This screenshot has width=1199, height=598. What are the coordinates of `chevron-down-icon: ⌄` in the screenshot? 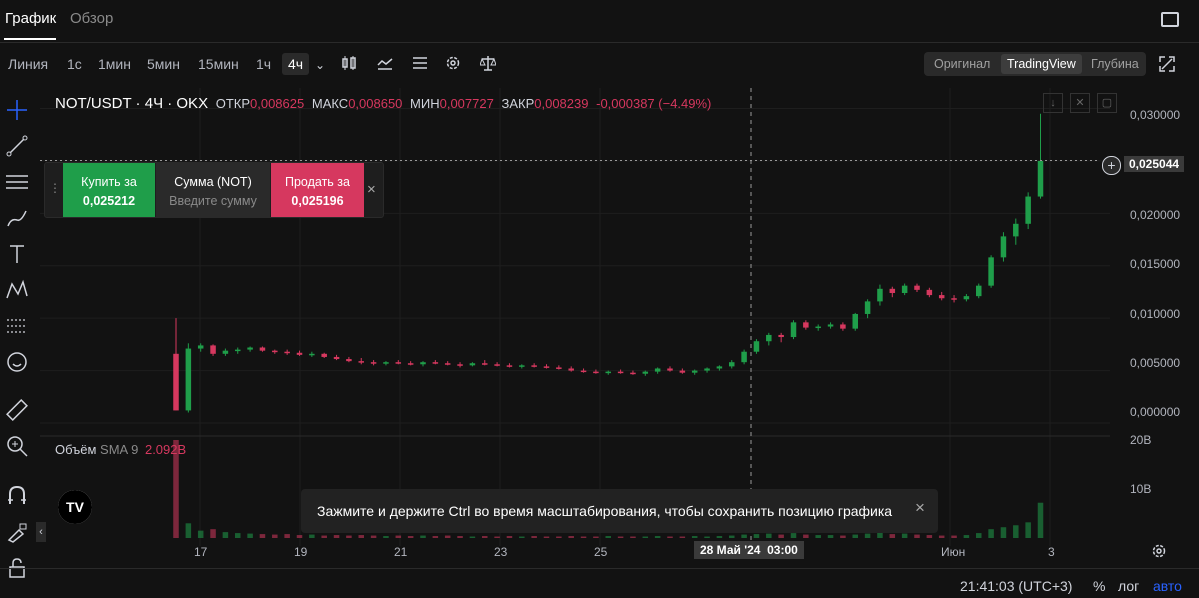 It's located at (320, 65).